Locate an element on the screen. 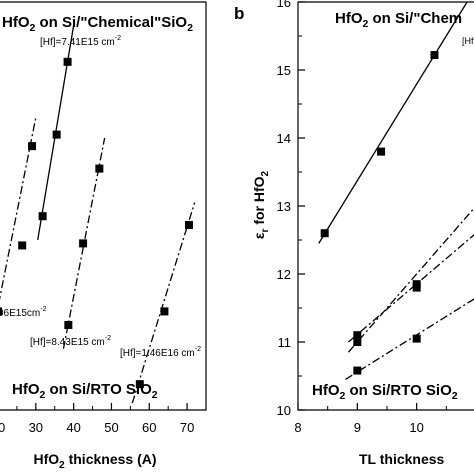 This screenshot has width=474, height=474. annotation-title-top: HfO2 on Si/"Chemical"SiO2 is located at coordinates (97, 24).